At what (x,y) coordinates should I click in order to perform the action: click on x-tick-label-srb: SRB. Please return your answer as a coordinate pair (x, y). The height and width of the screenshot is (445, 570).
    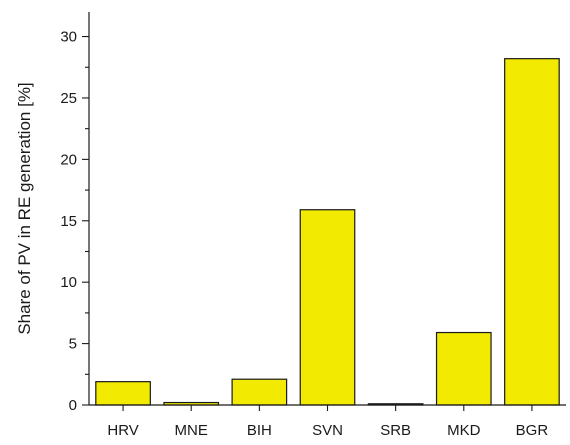
    Looking at the image, I should click on (395, 430).